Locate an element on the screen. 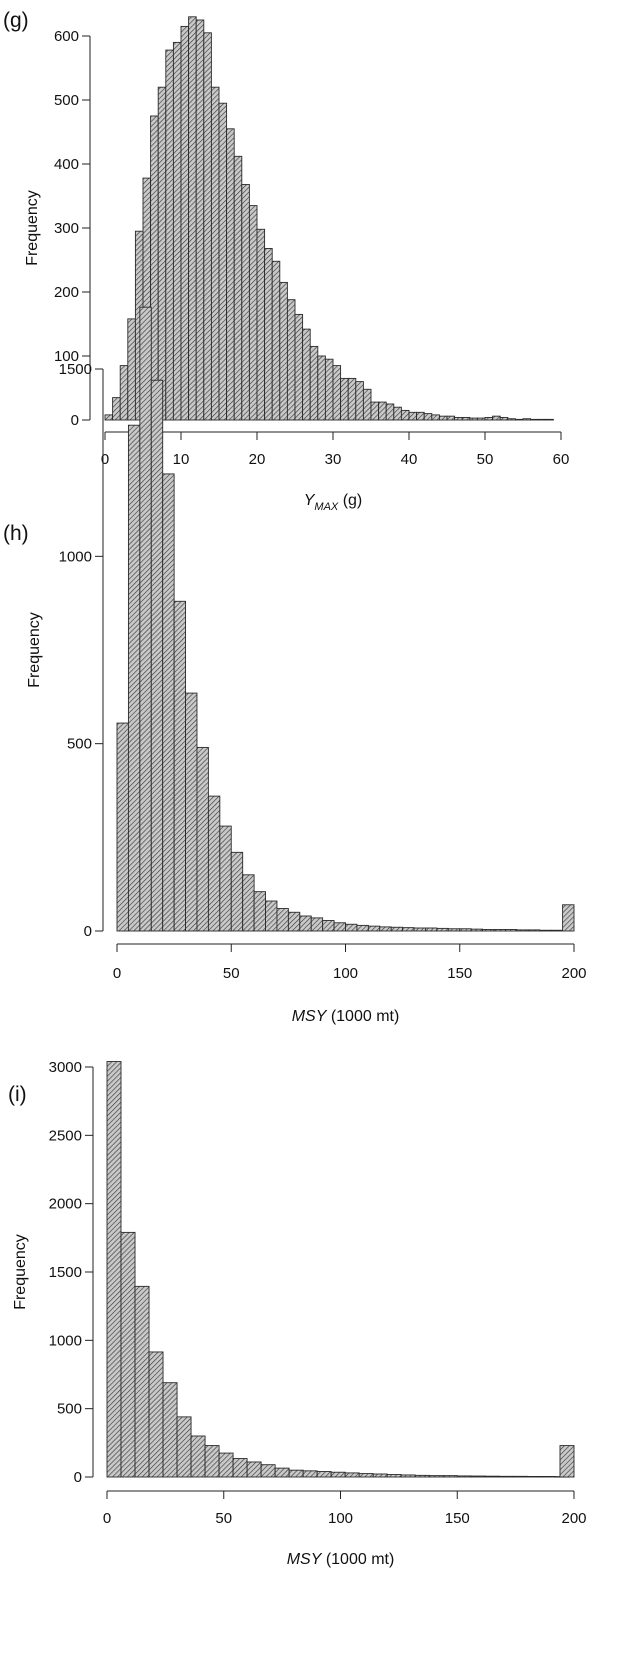 The width and height of the screenshot is (627, 1669). y-tick-label: 2000 is located at coordinates (65, 1204).